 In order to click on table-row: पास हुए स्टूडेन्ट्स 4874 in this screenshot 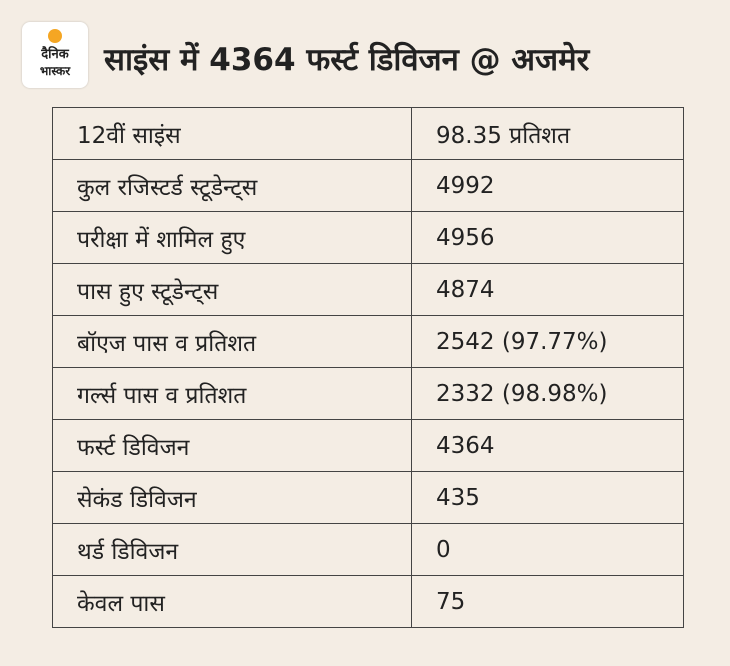, I will do `click(368, 289)`.